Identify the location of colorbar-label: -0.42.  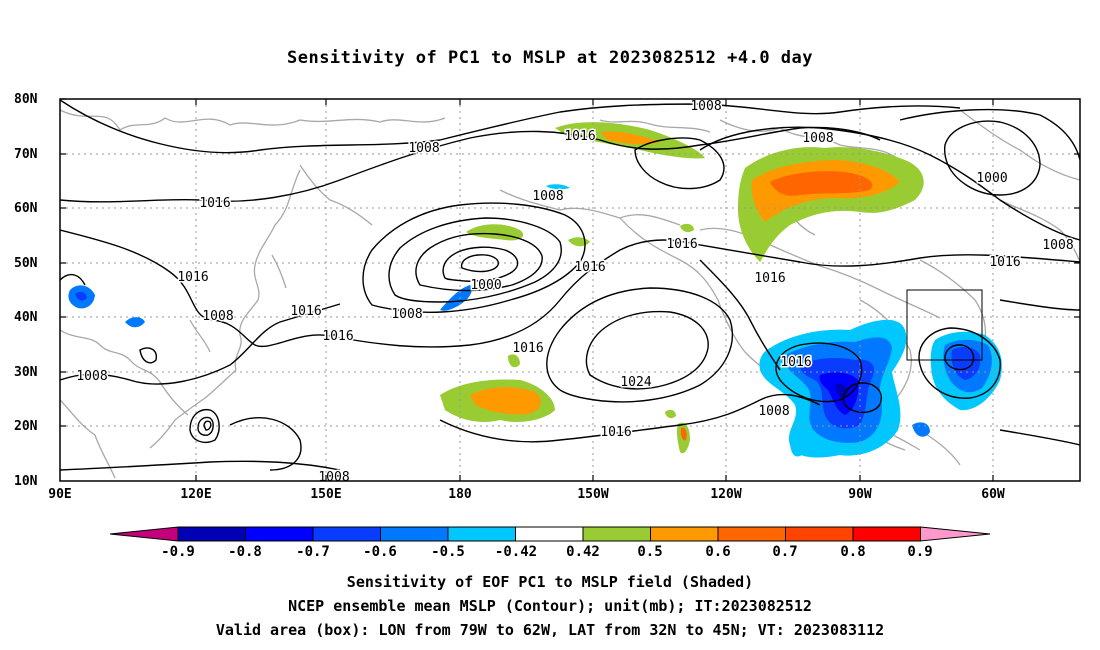
(516, 552).